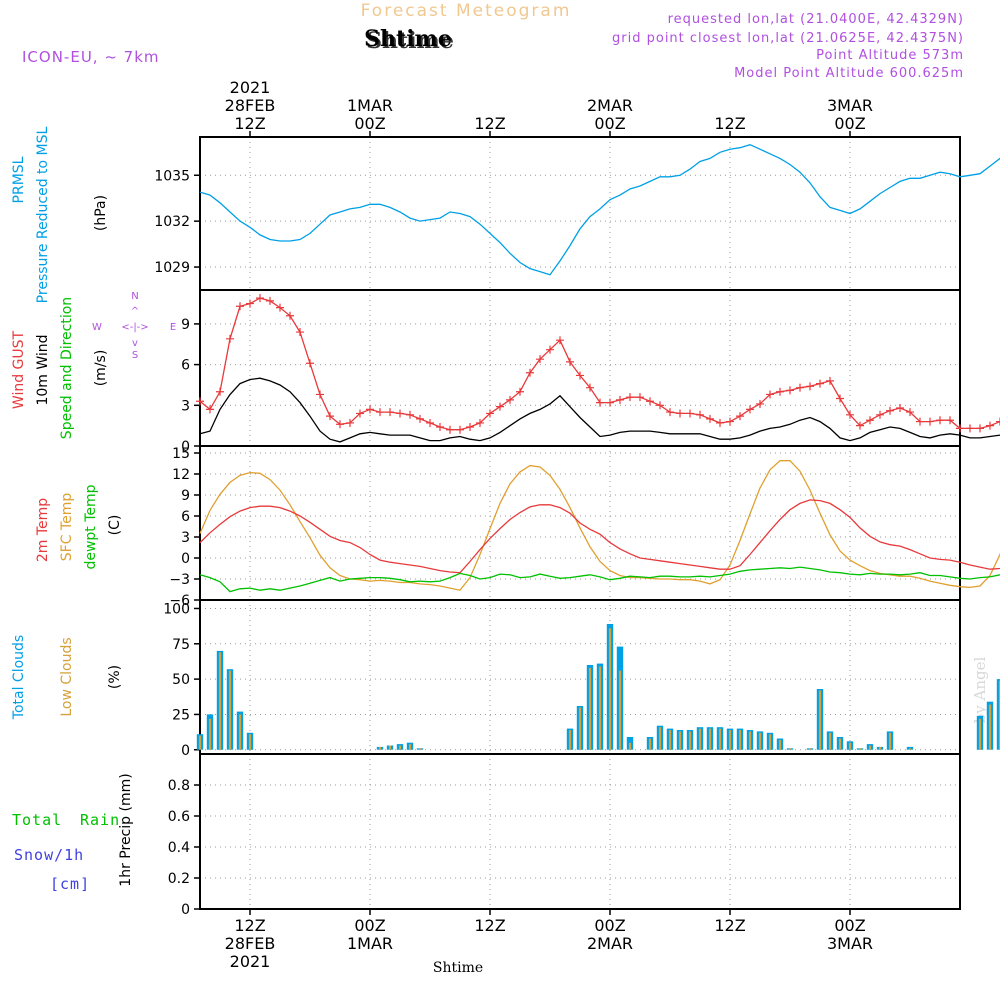 The image size is (1000, 1000). Describe the element at coordinates (599, 536) in the screenshot. I see `t2m-line` at that location.